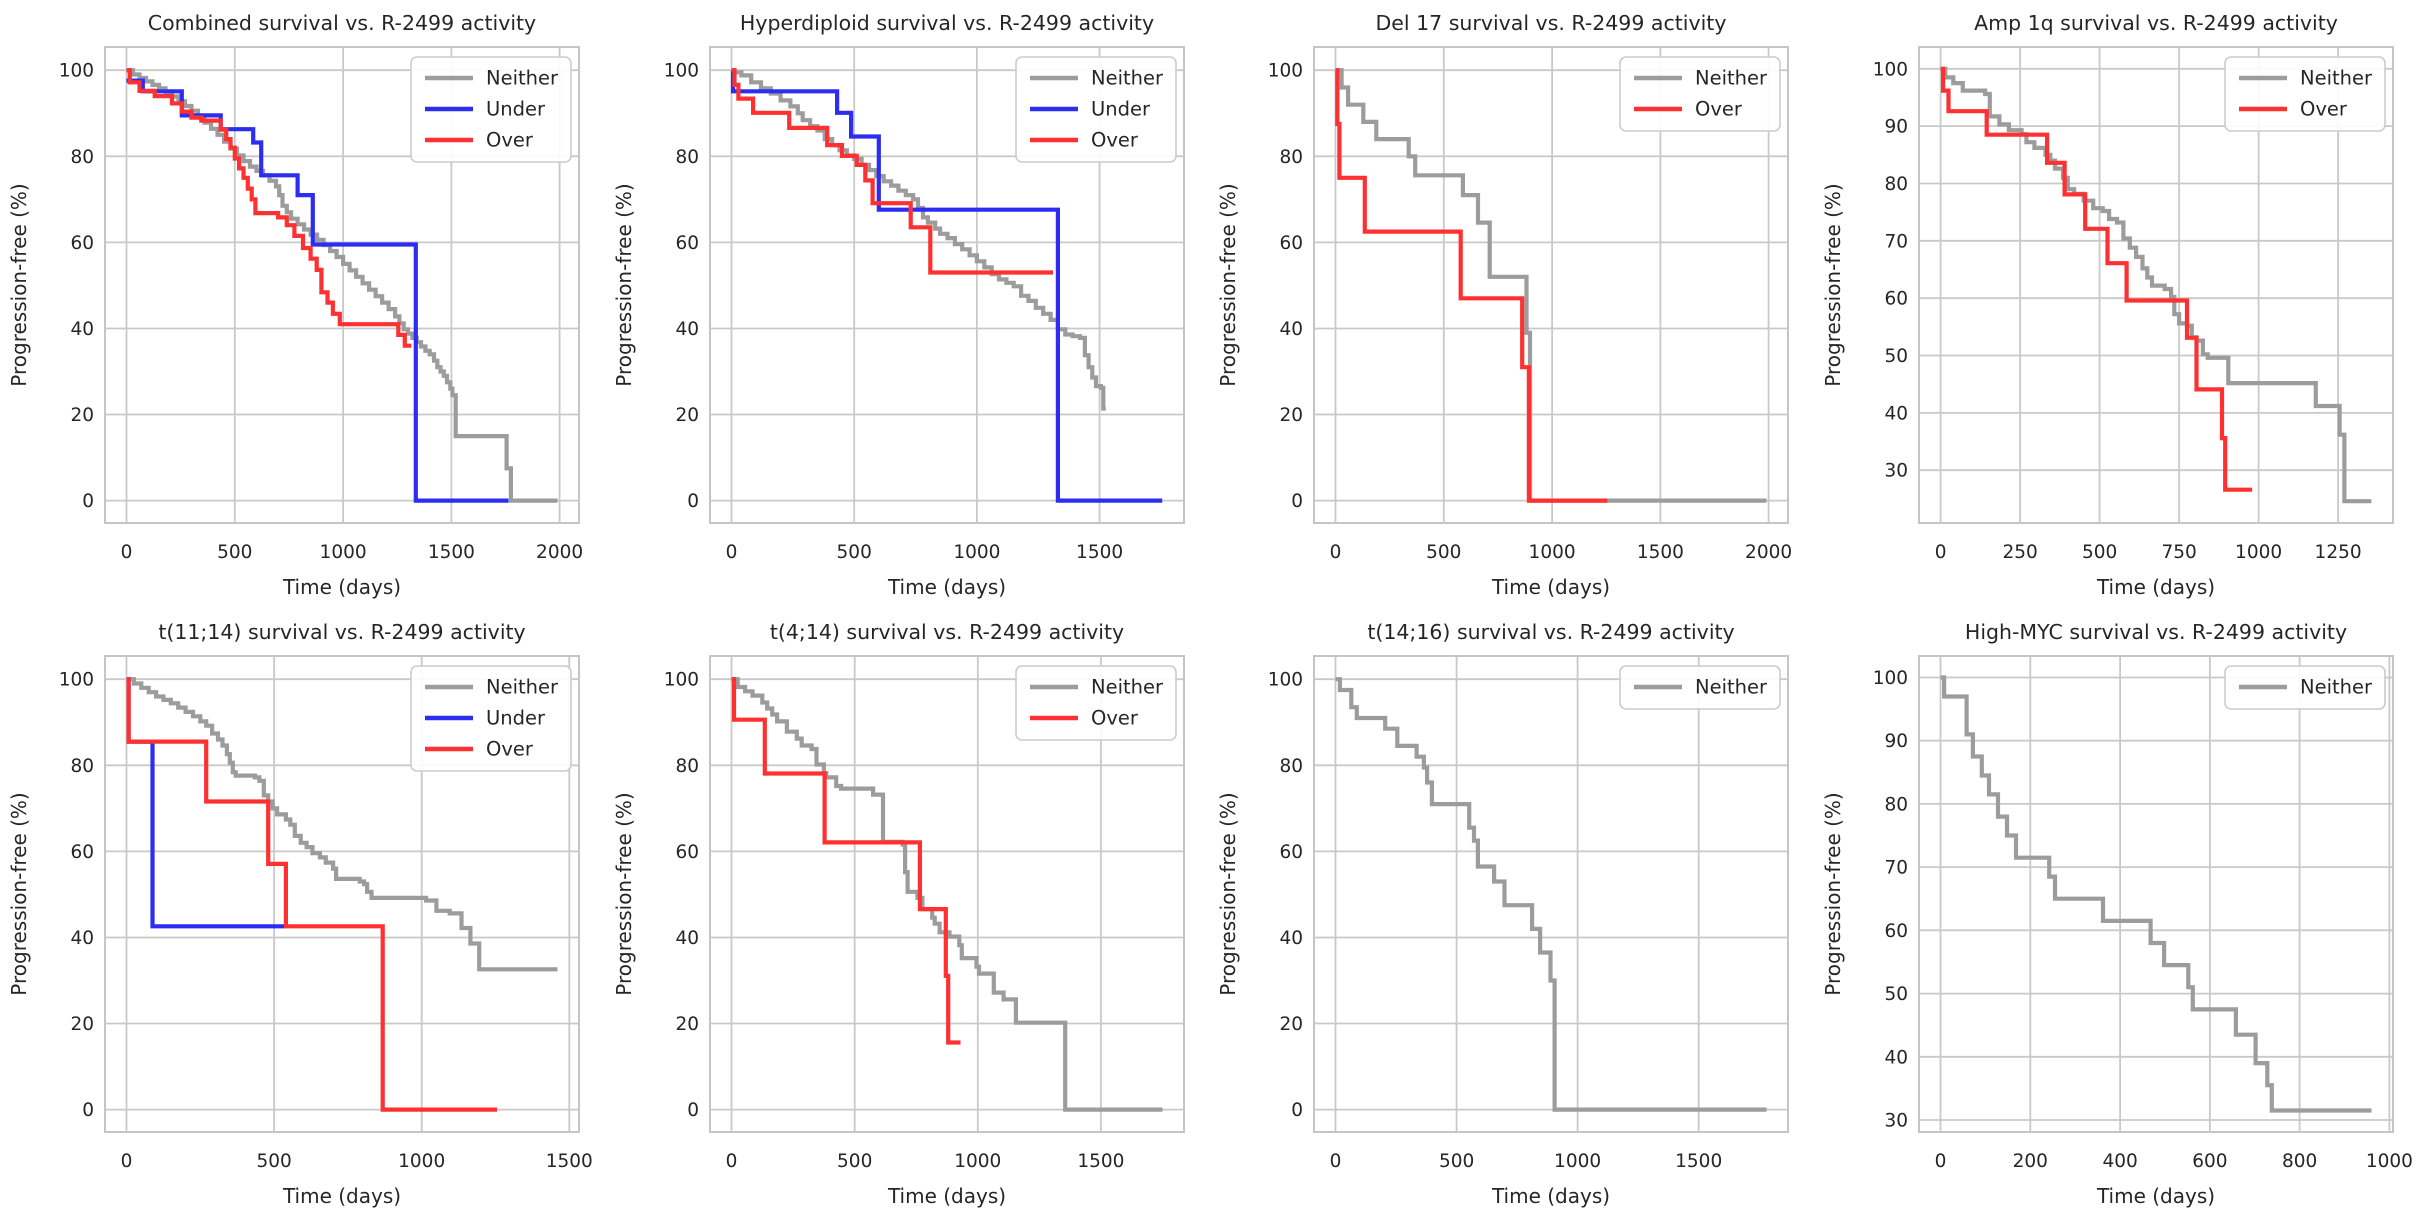 This screenshot has width=2418, height=1218. Describe the element at coordinates (559, 552) in the screenshot. I see `x-tick-label: 2000` at that location.